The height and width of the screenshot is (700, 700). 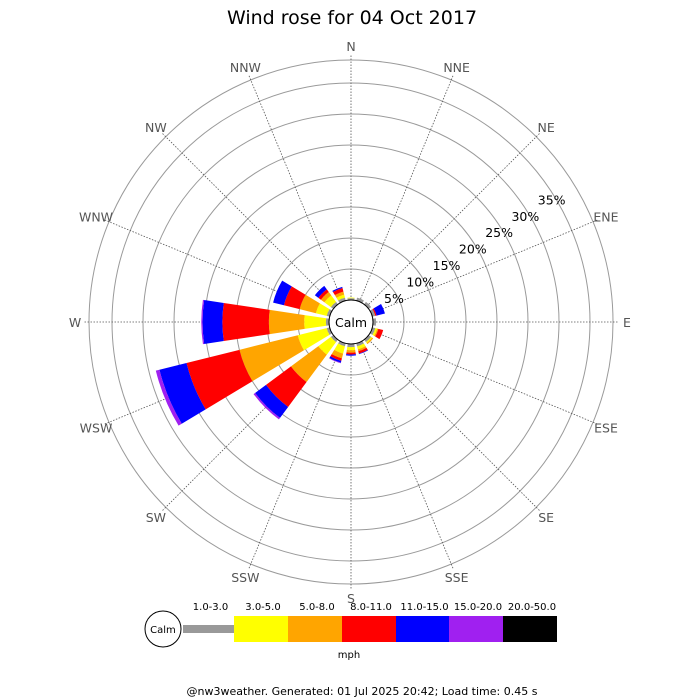 What do you see at coordinates (156, 127) in the screenshot?
I see `direction-label-nw: NW` at bounding box center [156, 127].